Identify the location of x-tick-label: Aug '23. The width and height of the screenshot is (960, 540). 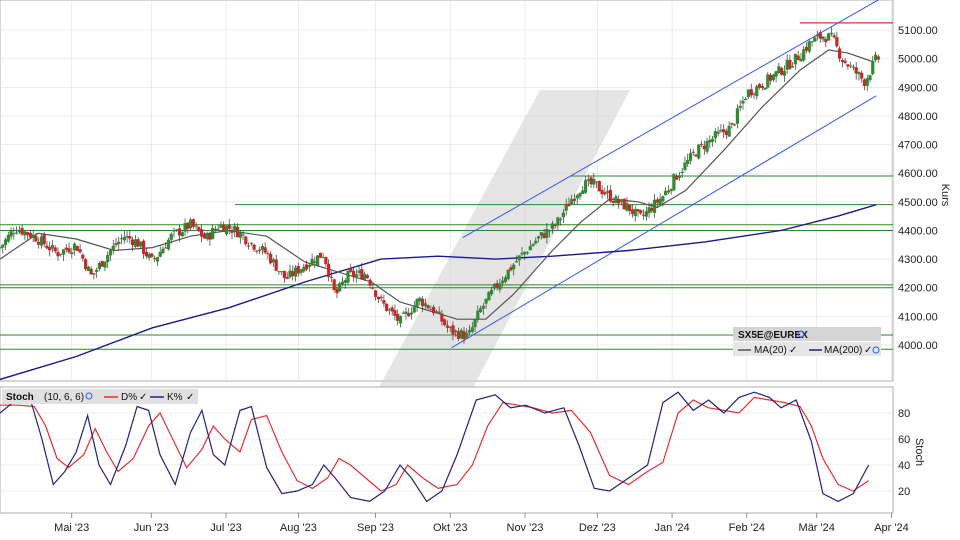
(298, 528).